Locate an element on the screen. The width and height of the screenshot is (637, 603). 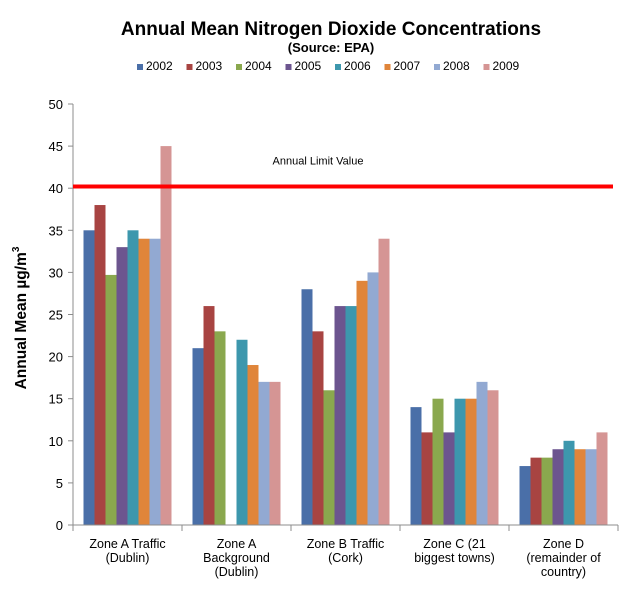
x-category-label: Zone C (21 biggest towns) is located at coordinates (454, 551).